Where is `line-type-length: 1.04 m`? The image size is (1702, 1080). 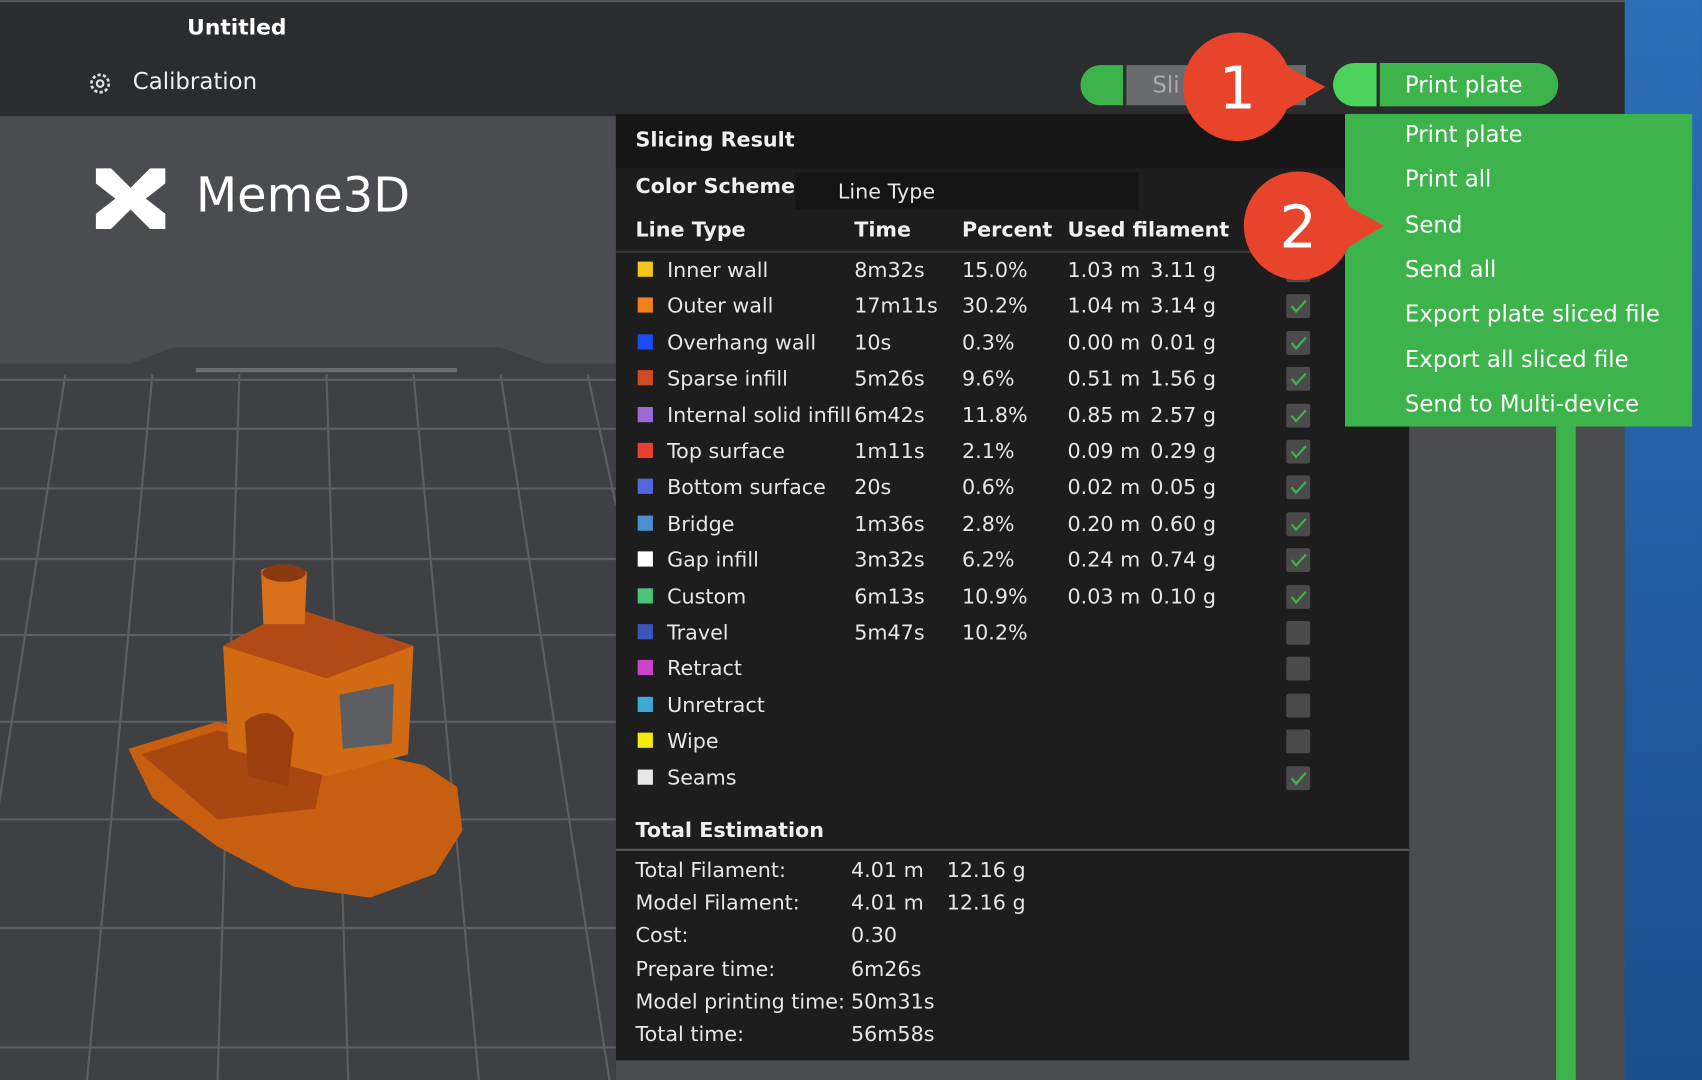
line-type-length: 1.04 m is located at coordinates (1104, 306).